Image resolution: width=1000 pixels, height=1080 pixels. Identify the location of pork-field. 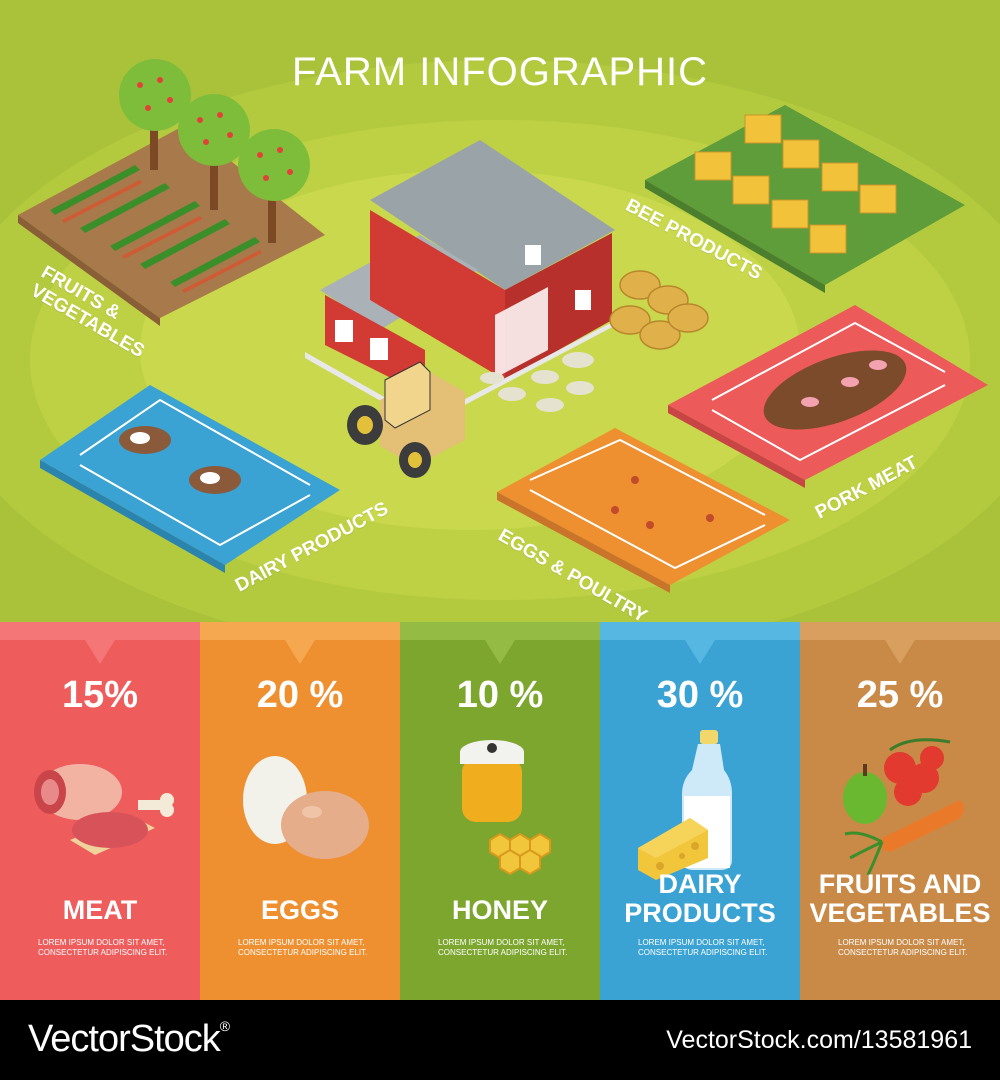
(828, 396).